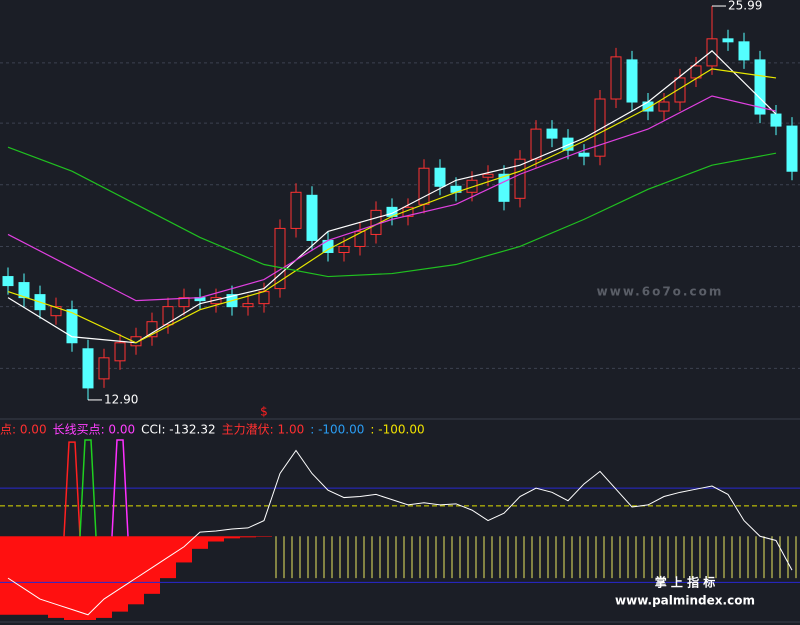  What do you see at coordinates (121, 399) in the screenshot?
I see `annotation-label: 12.90` at bounding box center [121, 399].